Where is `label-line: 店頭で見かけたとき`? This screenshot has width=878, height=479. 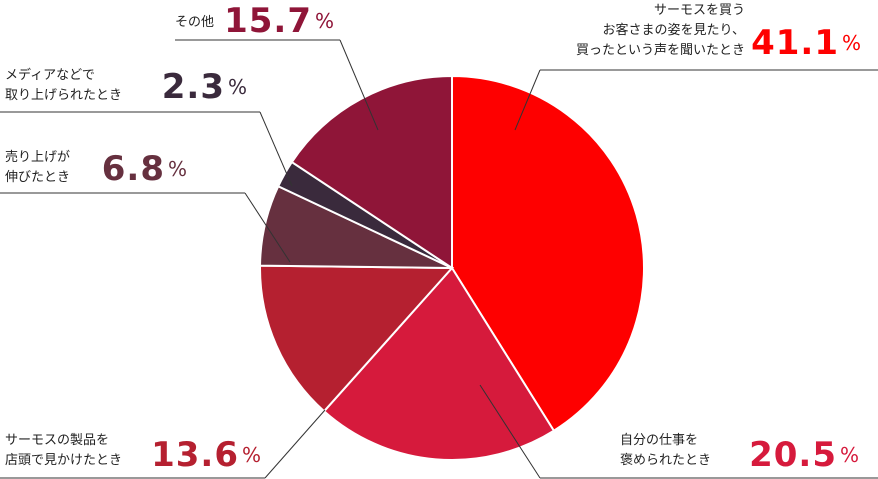
label-line: 店頭で見かけたとき is located at coordinates (63, 460).